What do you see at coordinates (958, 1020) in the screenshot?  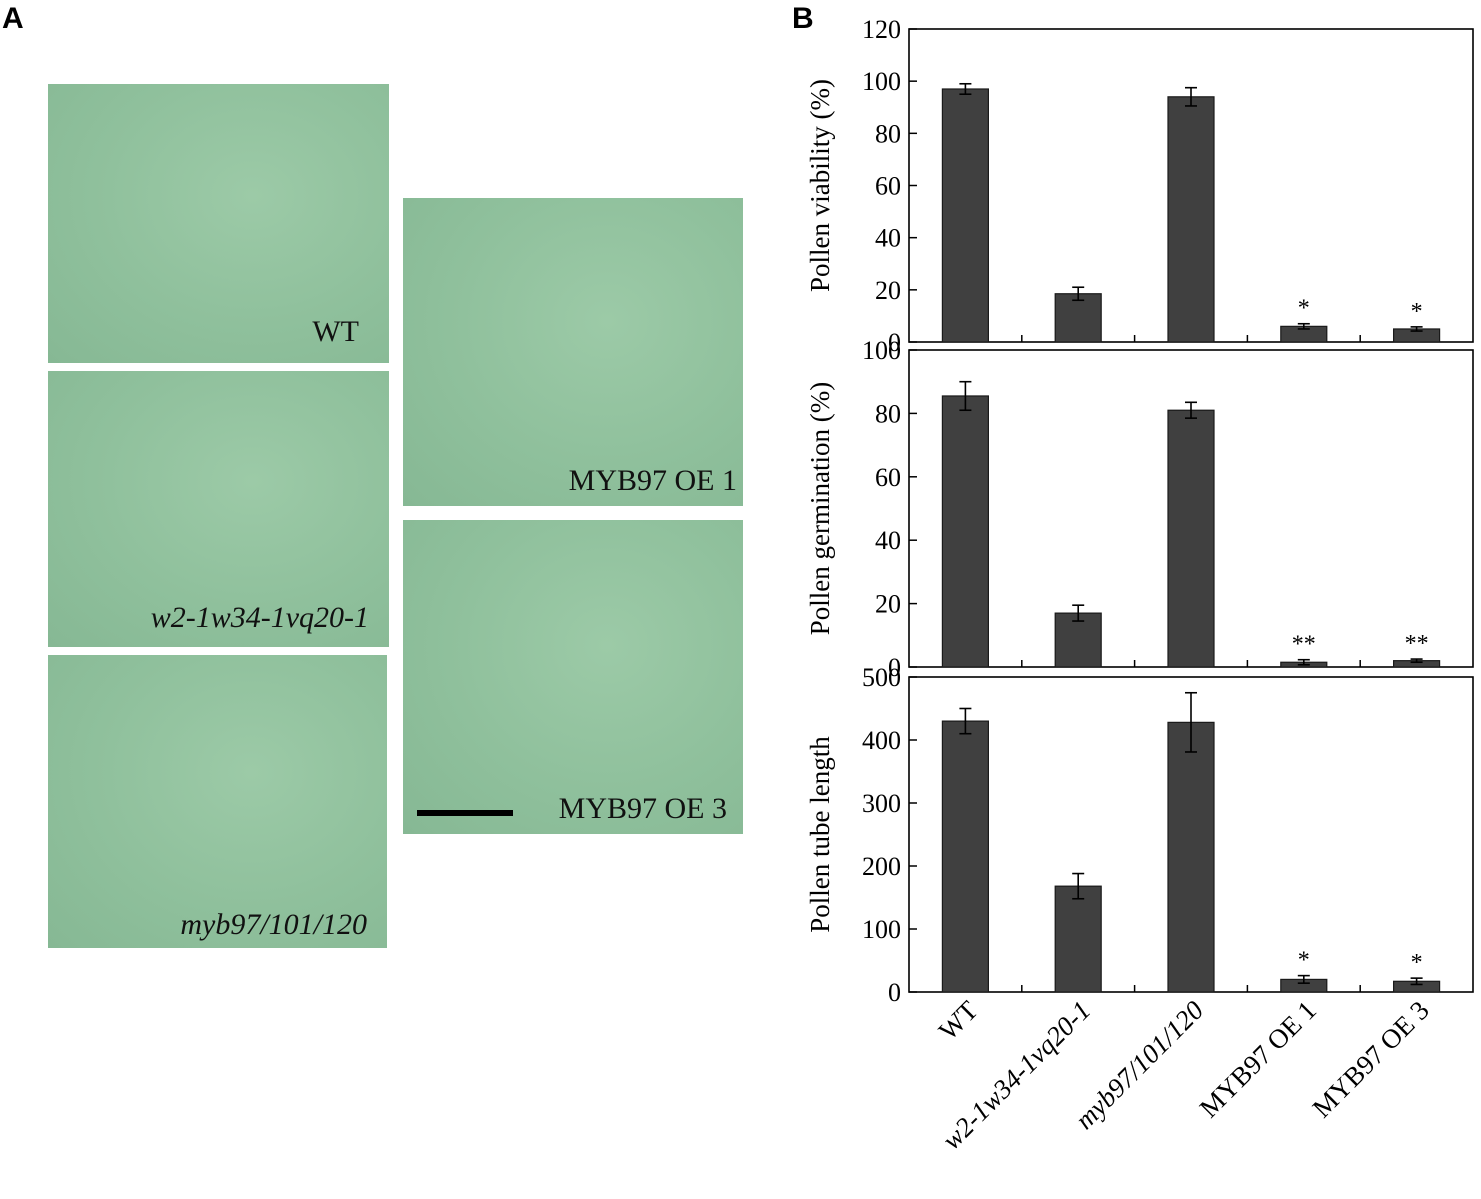 I see `x-tick-label: WT` at bounding box center [958, 1020].